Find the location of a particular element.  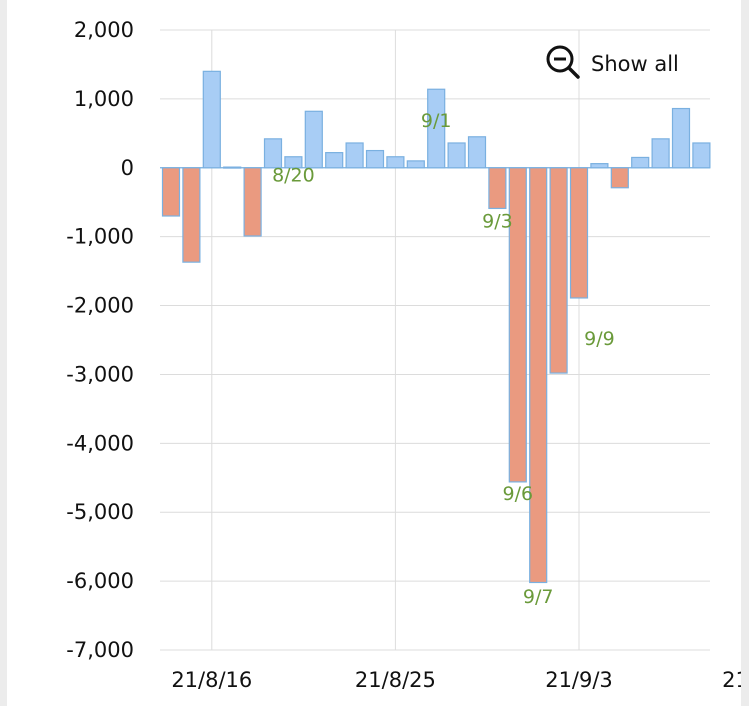

y-tick-label: 0 is located at coordinates (127, 168).